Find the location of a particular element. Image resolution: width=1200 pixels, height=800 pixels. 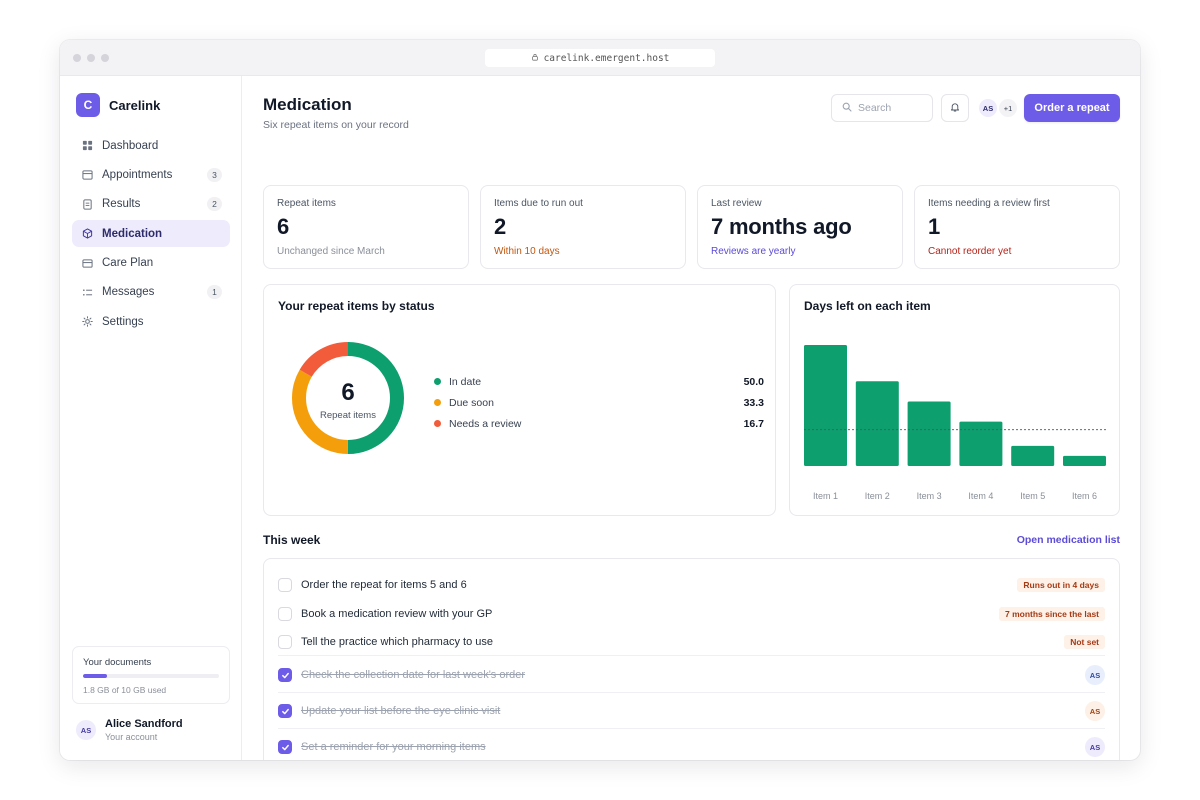

status-badge: Not set is located at coordinates (1084, 642).